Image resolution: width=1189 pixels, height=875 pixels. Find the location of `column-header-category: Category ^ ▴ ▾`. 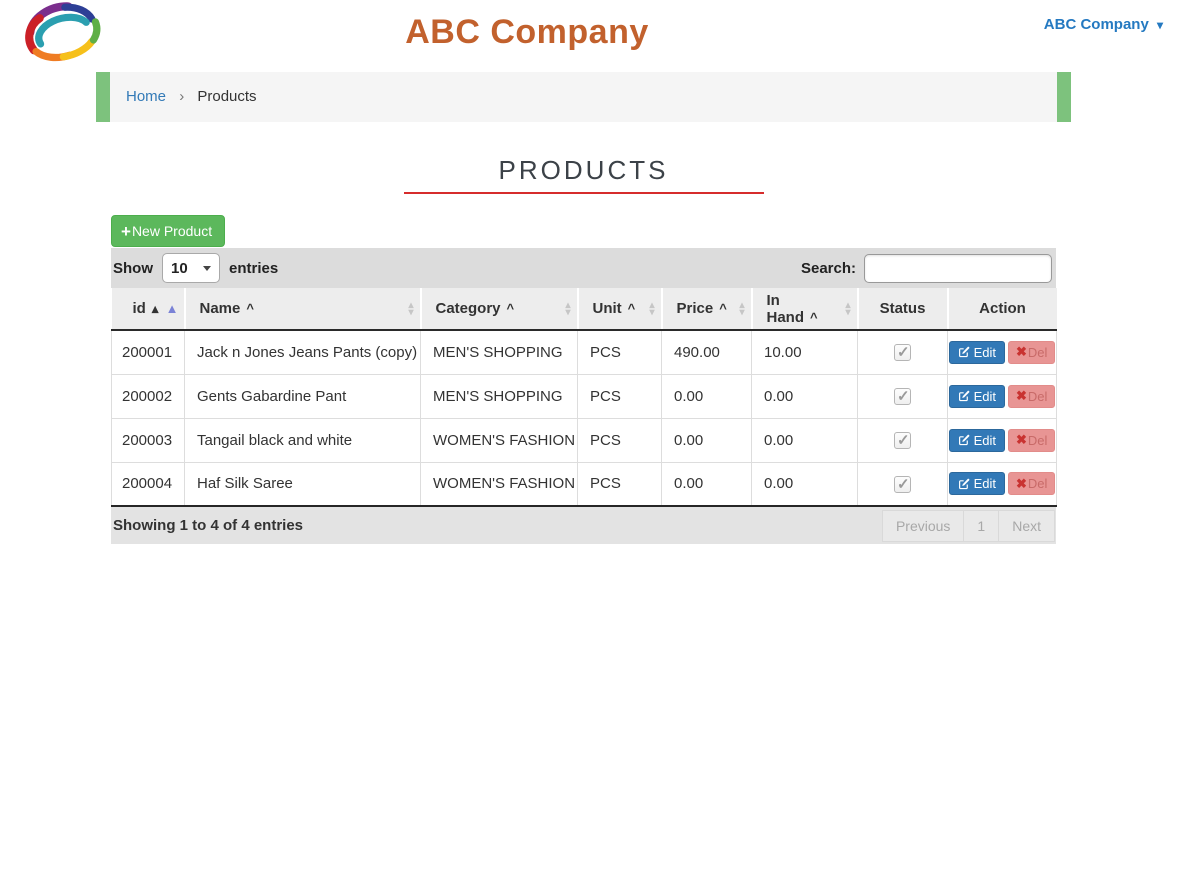

column-header-category: Category ^ ▴ ▾ is located at coordinates (499, 309).